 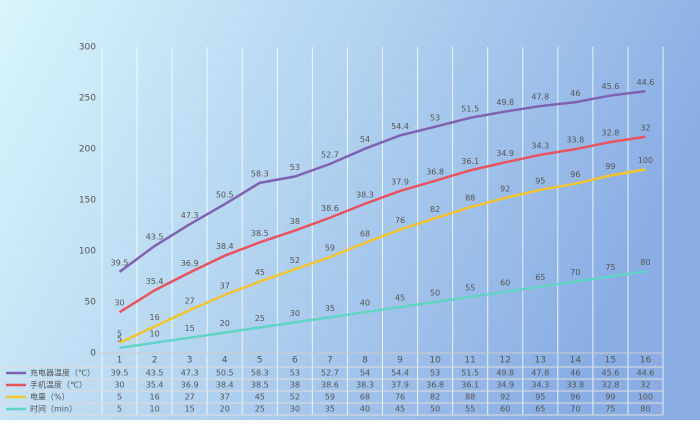 I want to click on table-cell: 10, so click(x=155, y=409).